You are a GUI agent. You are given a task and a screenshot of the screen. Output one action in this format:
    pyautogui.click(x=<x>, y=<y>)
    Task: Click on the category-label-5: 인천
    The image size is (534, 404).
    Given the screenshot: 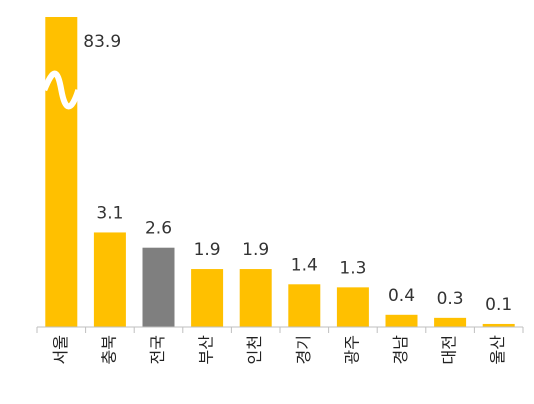 What is the action you would take?
    pyautogui.click(x=254, y=349)
    